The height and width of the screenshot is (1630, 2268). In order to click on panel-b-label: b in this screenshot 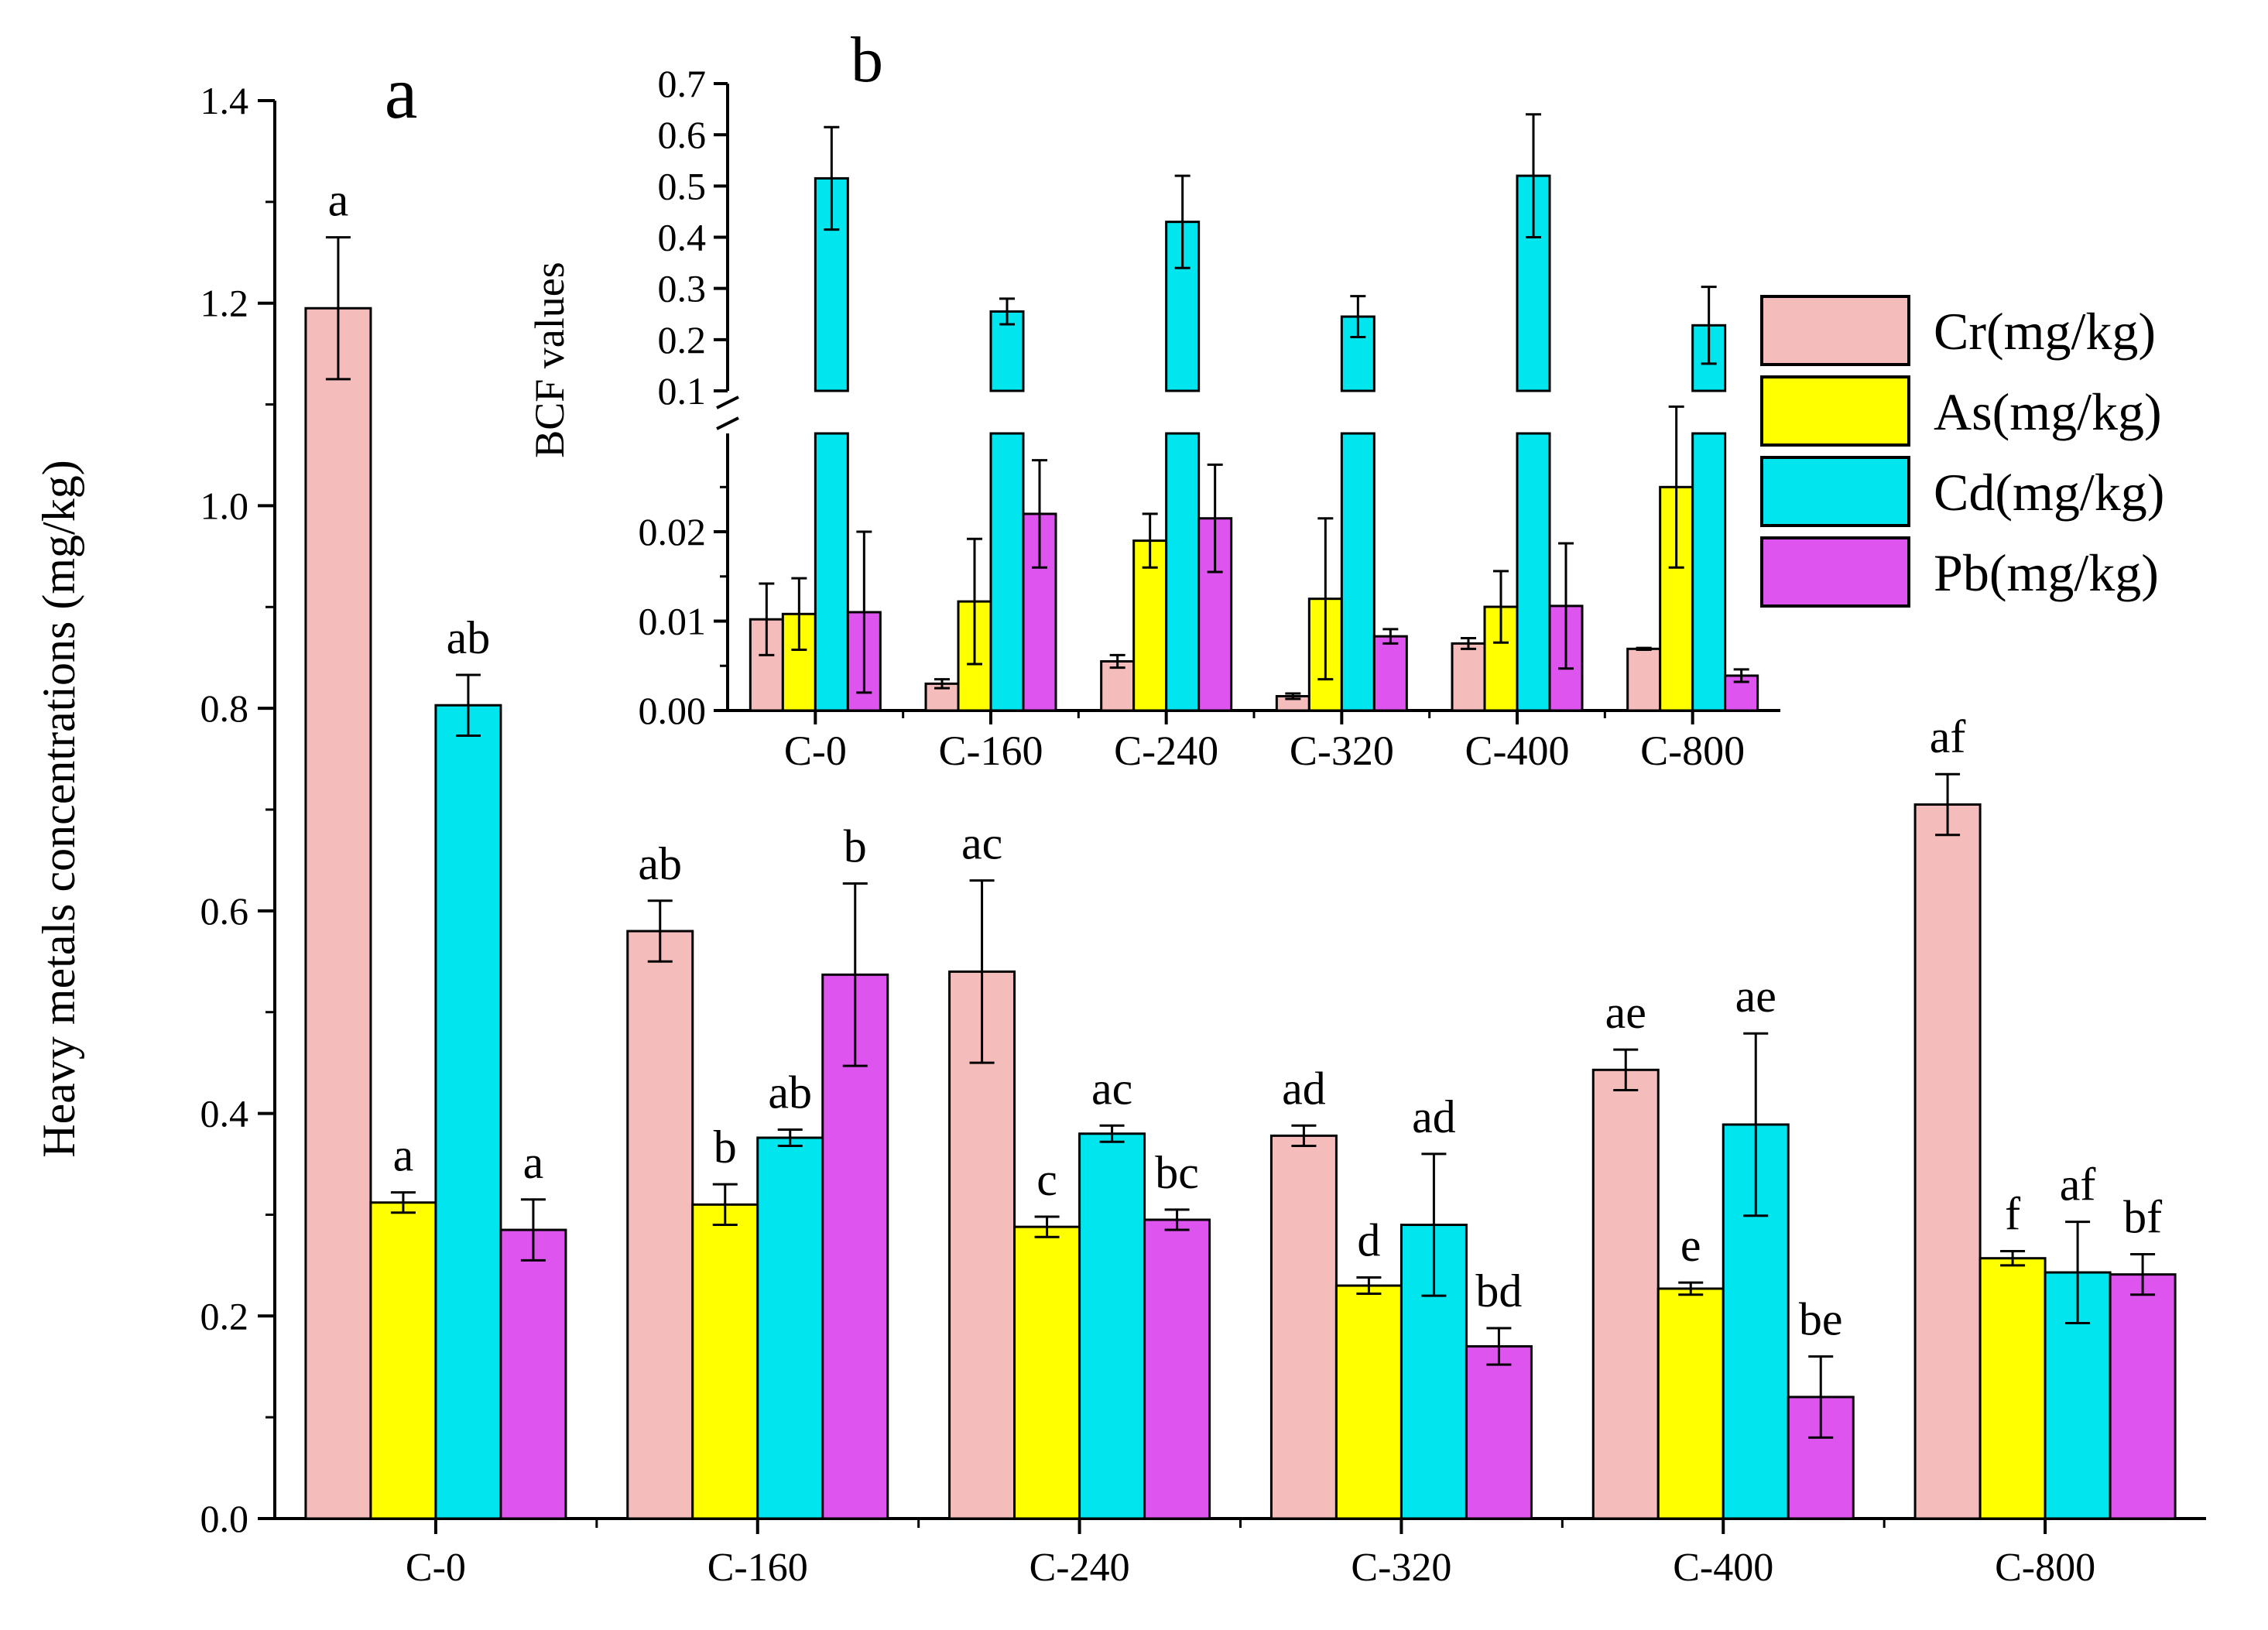, I will do `click(867, 60)`.